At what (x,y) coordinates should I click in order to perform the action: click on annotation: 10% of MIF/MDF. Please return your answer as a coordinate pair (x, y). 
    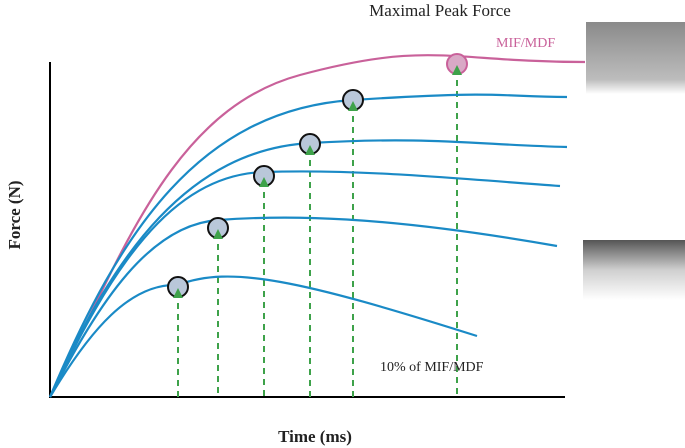
    Looking at the image, I should click on (432, 367).